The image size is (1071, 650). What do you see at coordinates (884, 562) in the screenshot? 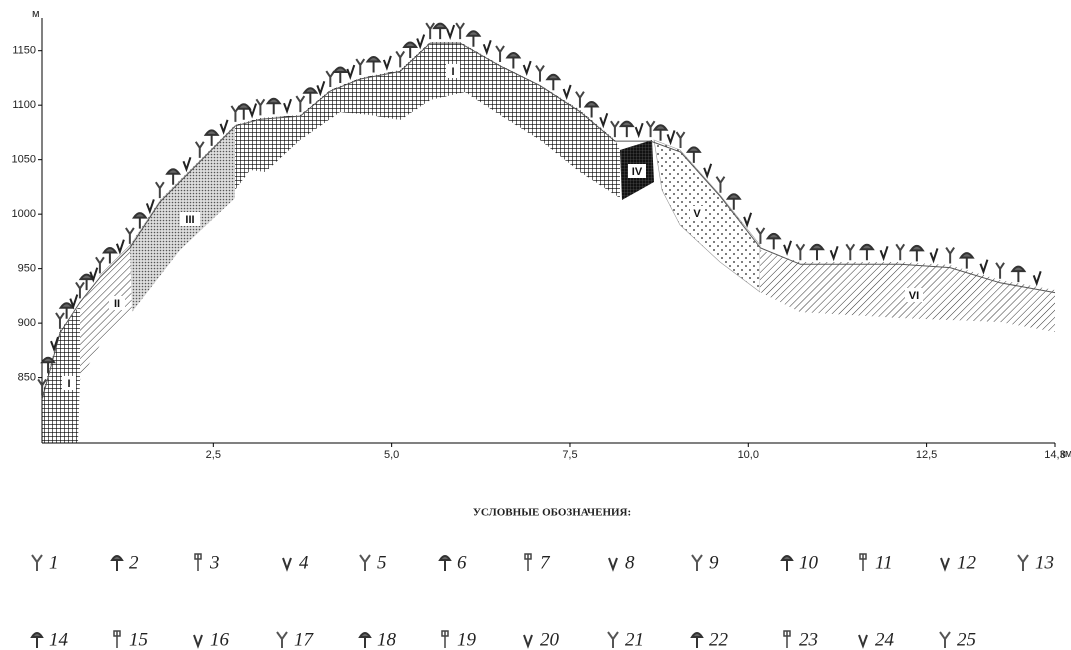
I see `legend-label: 11` at bounding box center [884, 562].